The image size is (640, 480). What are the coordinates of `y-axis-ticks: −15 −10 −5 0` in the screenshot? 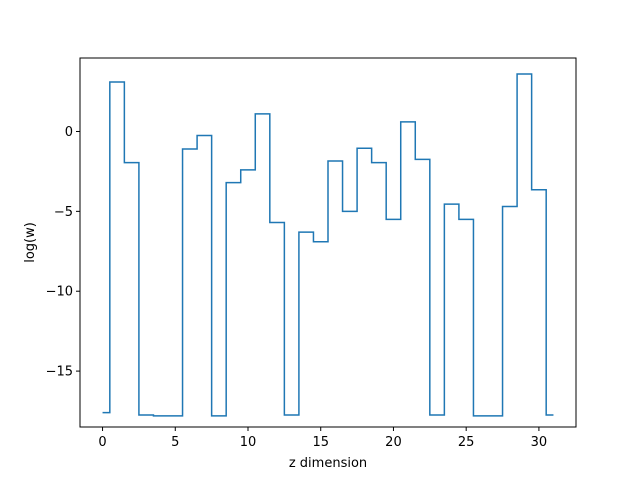 It's located at (63, 252).